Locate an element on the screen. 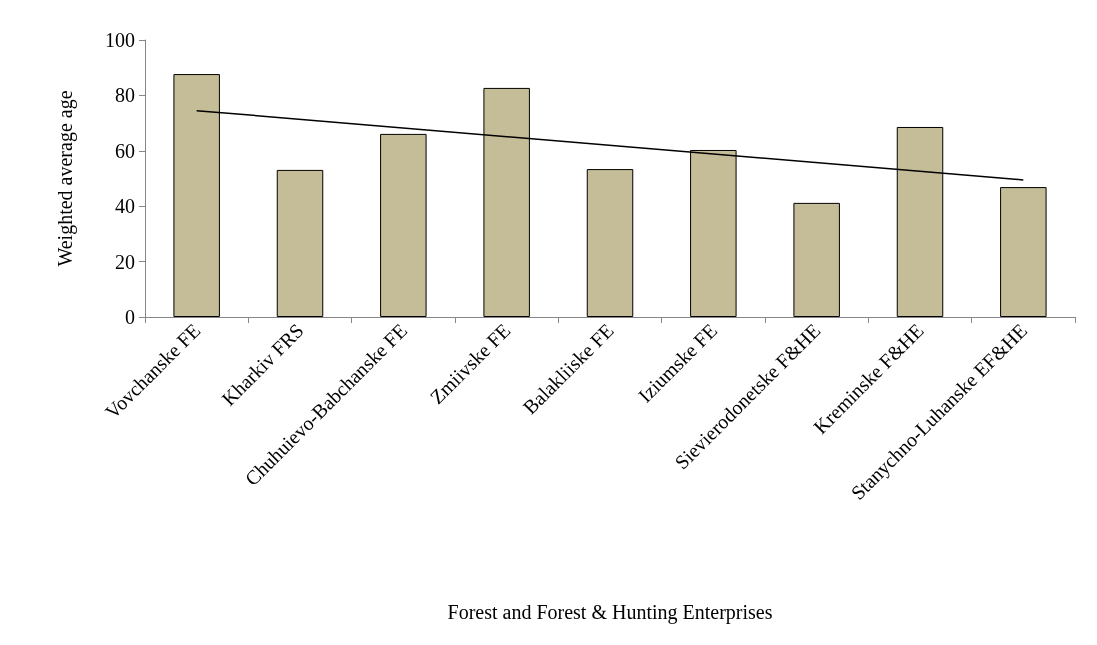 Image resolution: width=1097 pixels, height=645 pixels. y-axis-title: Weighted average age is located at coordinates (65, 178).